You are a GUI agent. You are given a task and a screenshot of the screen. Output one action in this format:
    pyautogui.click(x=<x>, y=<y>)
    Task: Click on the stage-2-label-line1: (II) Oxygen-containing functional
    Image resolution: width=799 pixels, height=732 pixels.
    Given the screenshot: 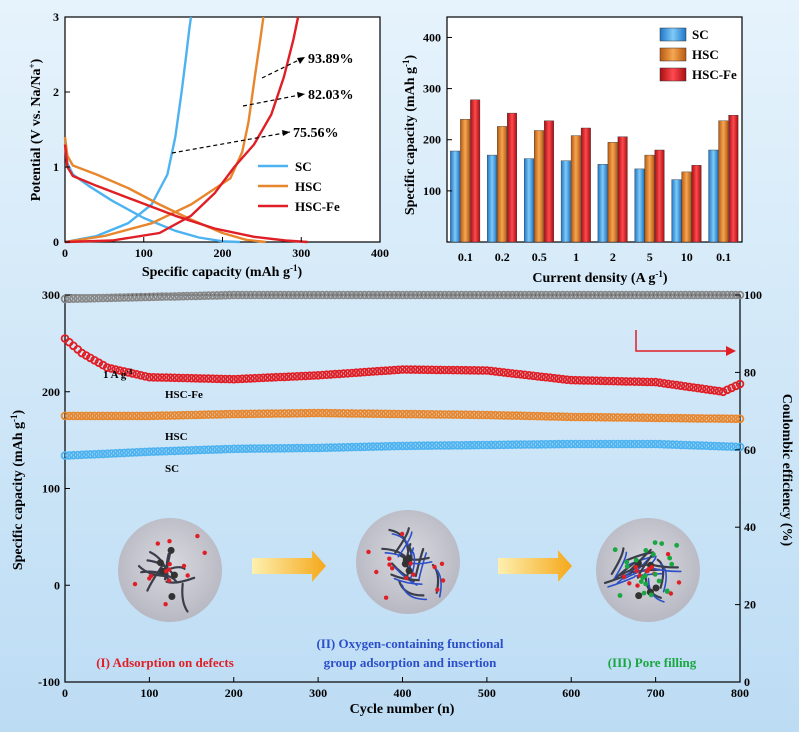 What is the action you would take?
    pyautogui.click(x=409, y=643)
    